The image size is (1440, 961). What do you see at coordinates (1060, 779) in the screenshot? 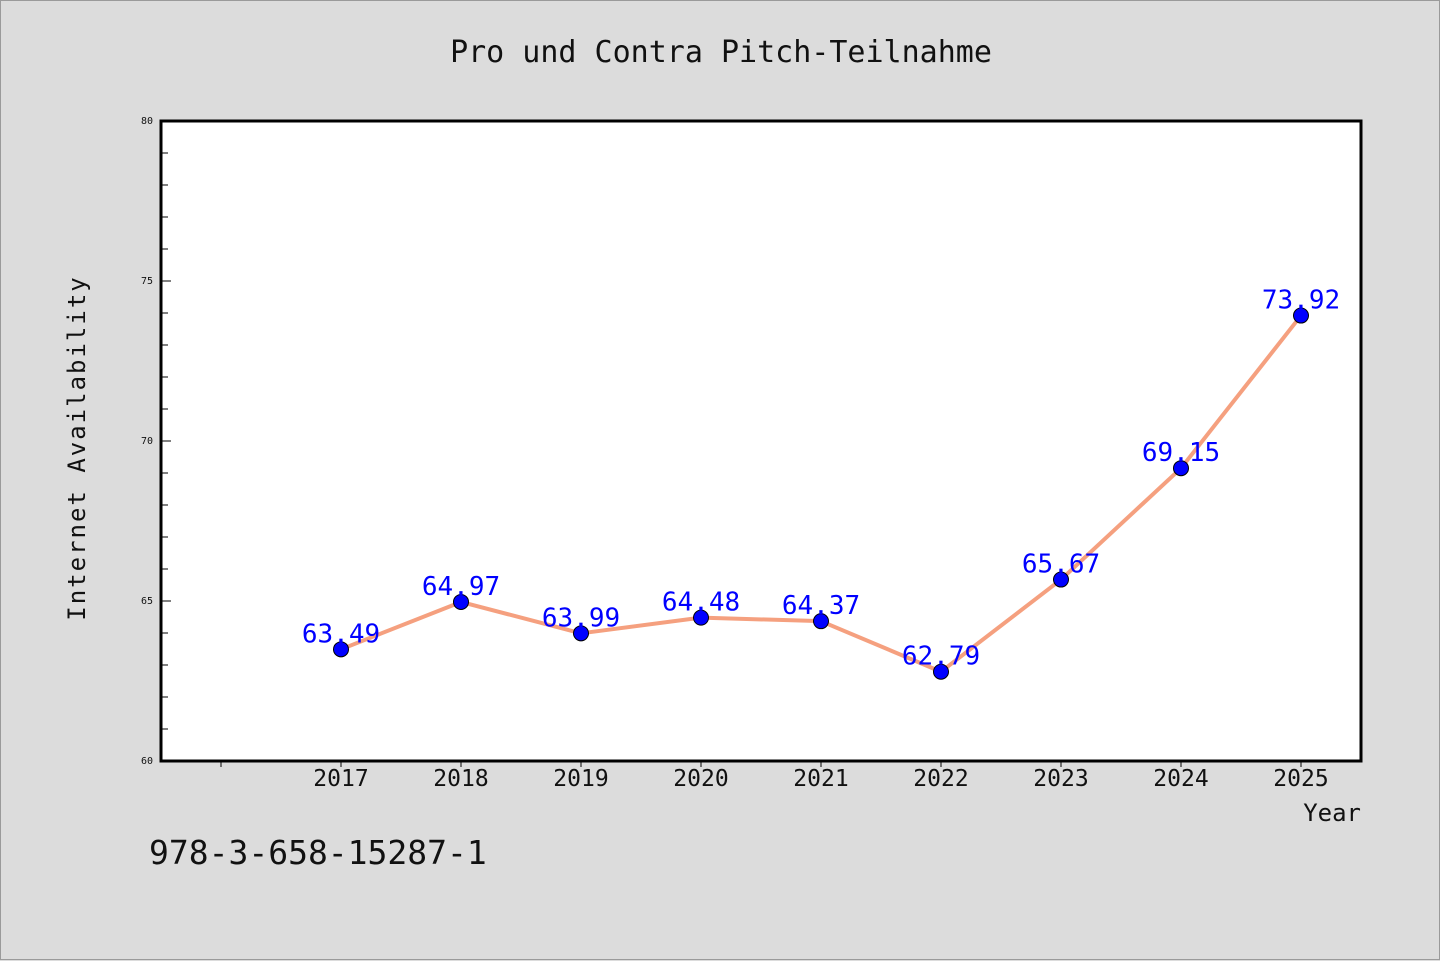
I see `x-tick-label: 2023` at bounding box center [1060, 779].